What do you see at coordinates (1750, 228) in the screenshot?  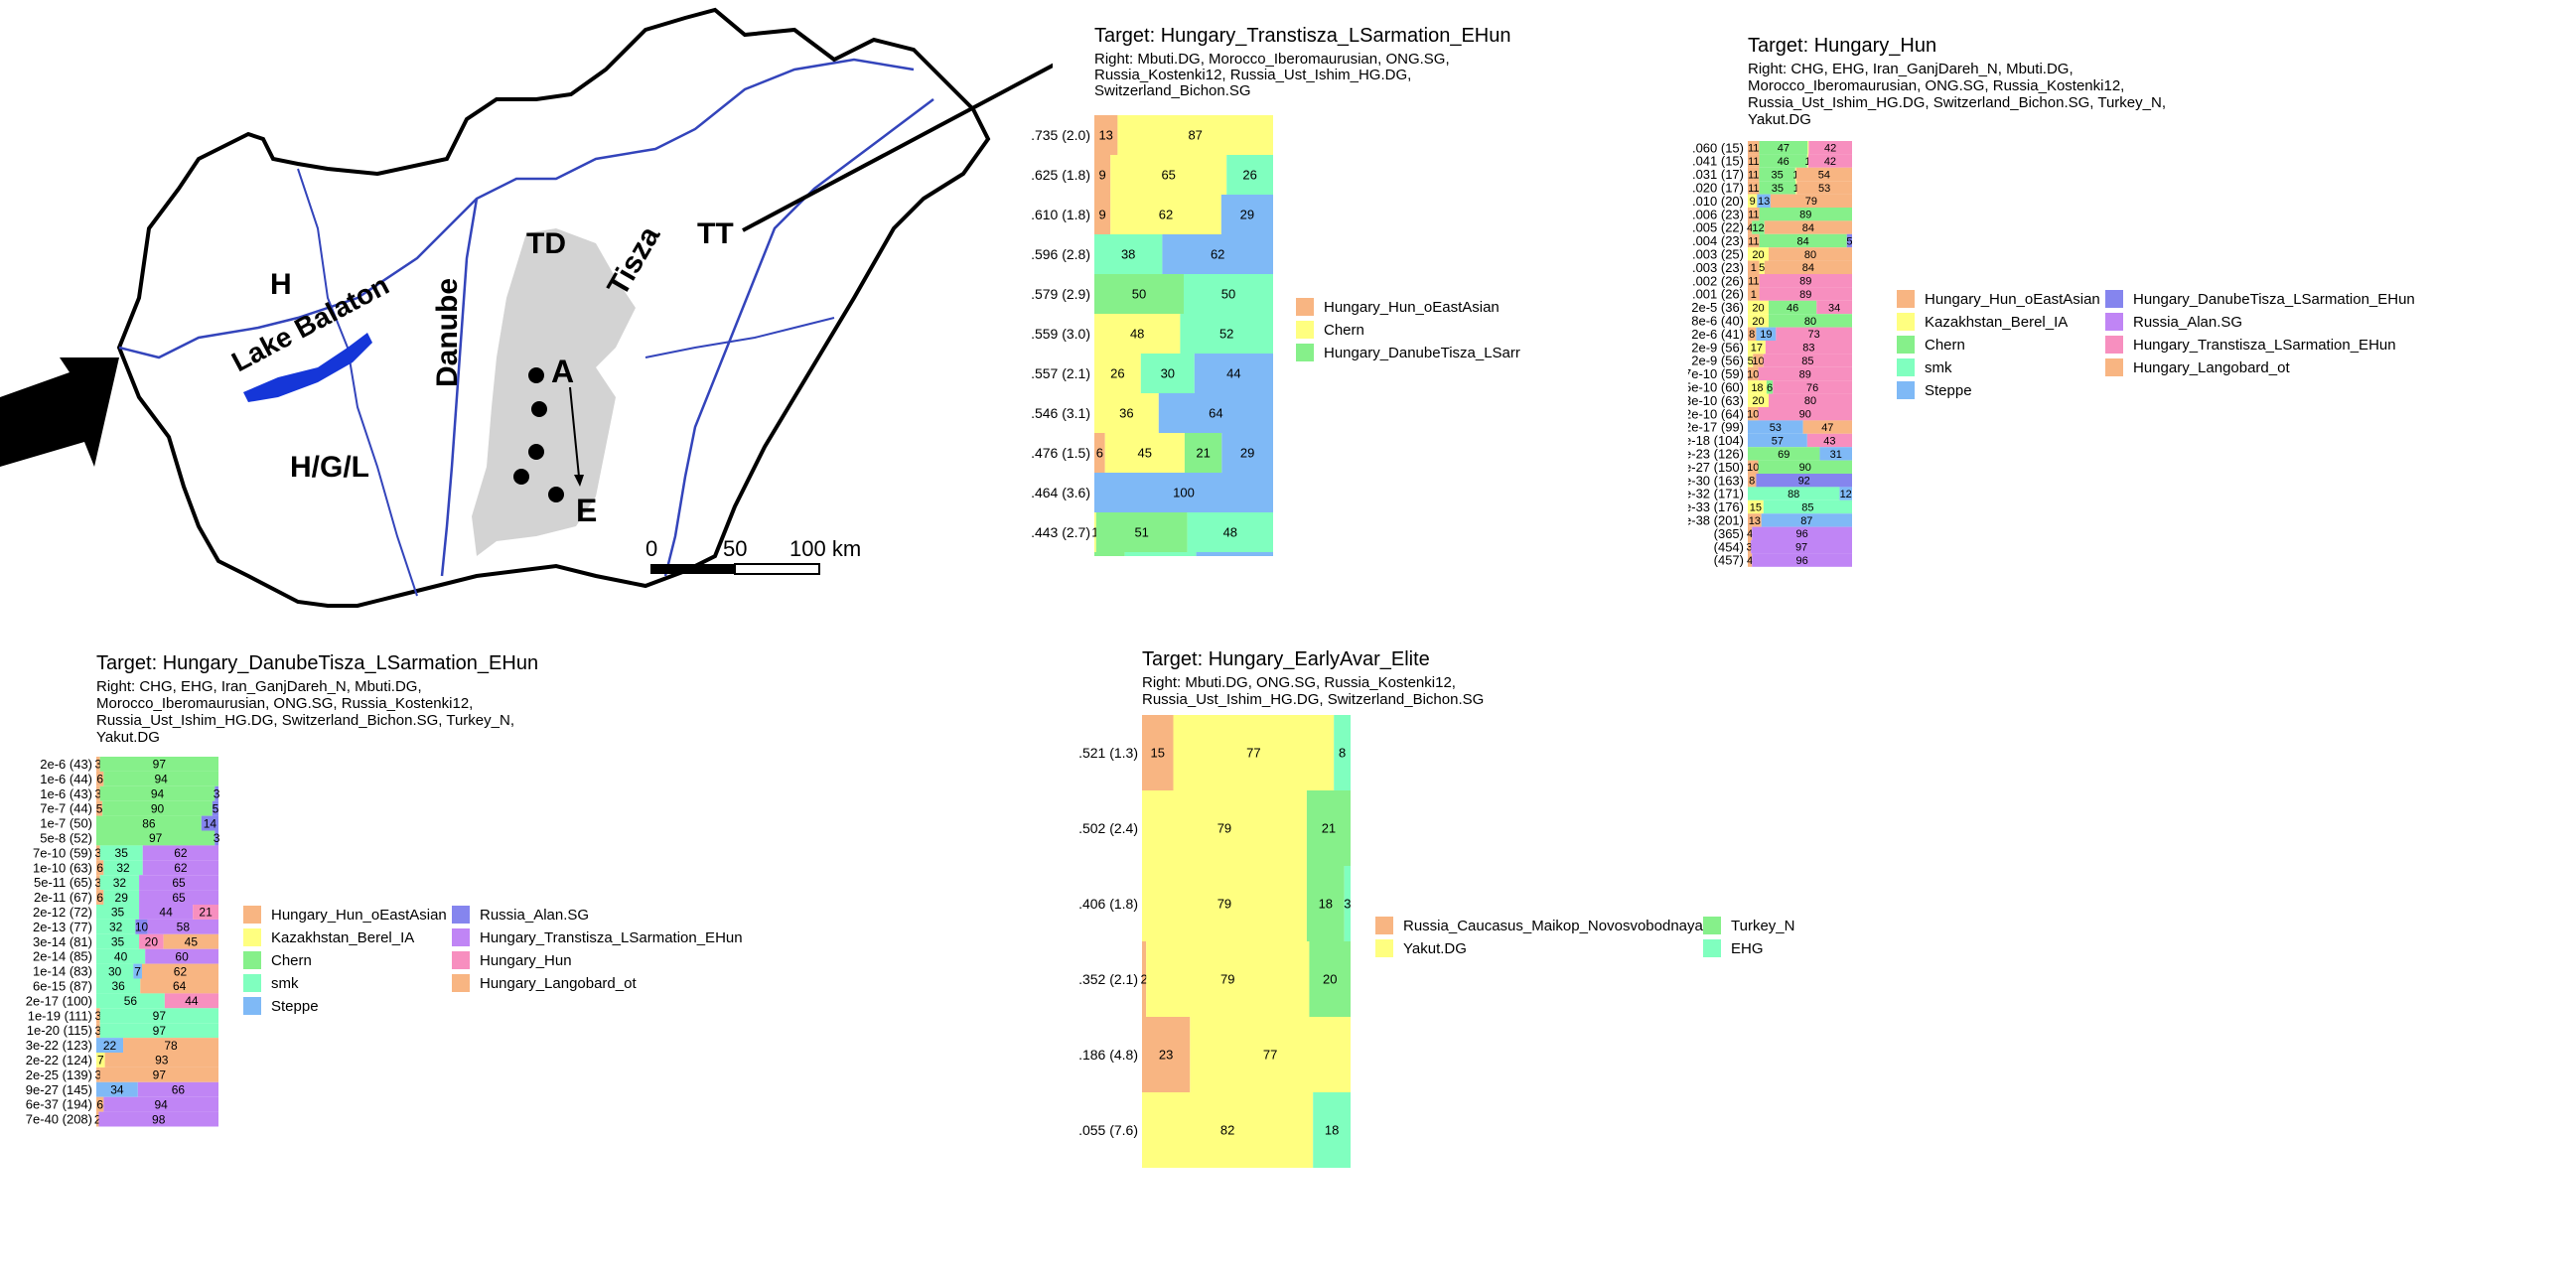 I see `segment-label: 4` at bounding box center [1750, 228].